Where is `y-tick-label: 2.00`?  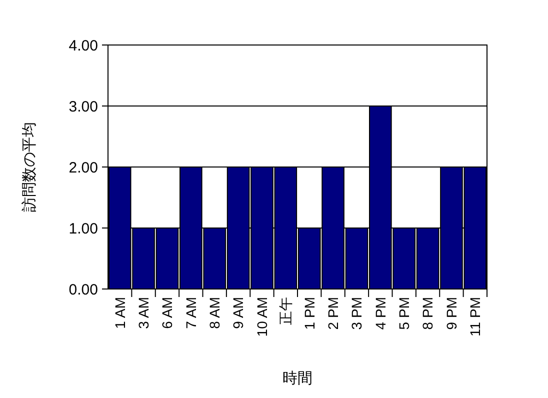
y-tick-label: 2.00 is located at coordinates (83, 167).